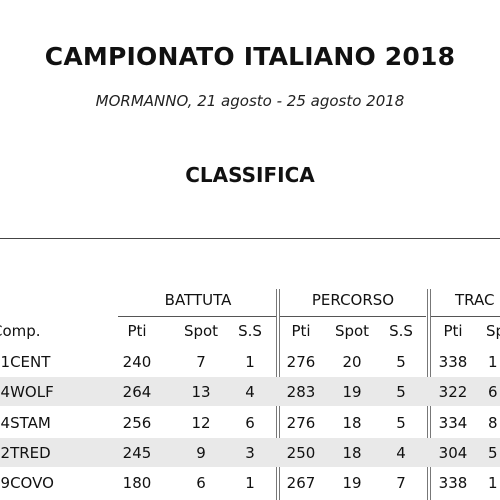 The width and height of the screenshot is (500, 500). What do you see at coordinates (493, 423) in the screenshot?
I see `table-cell: 8` at bounding box center [493, 423].